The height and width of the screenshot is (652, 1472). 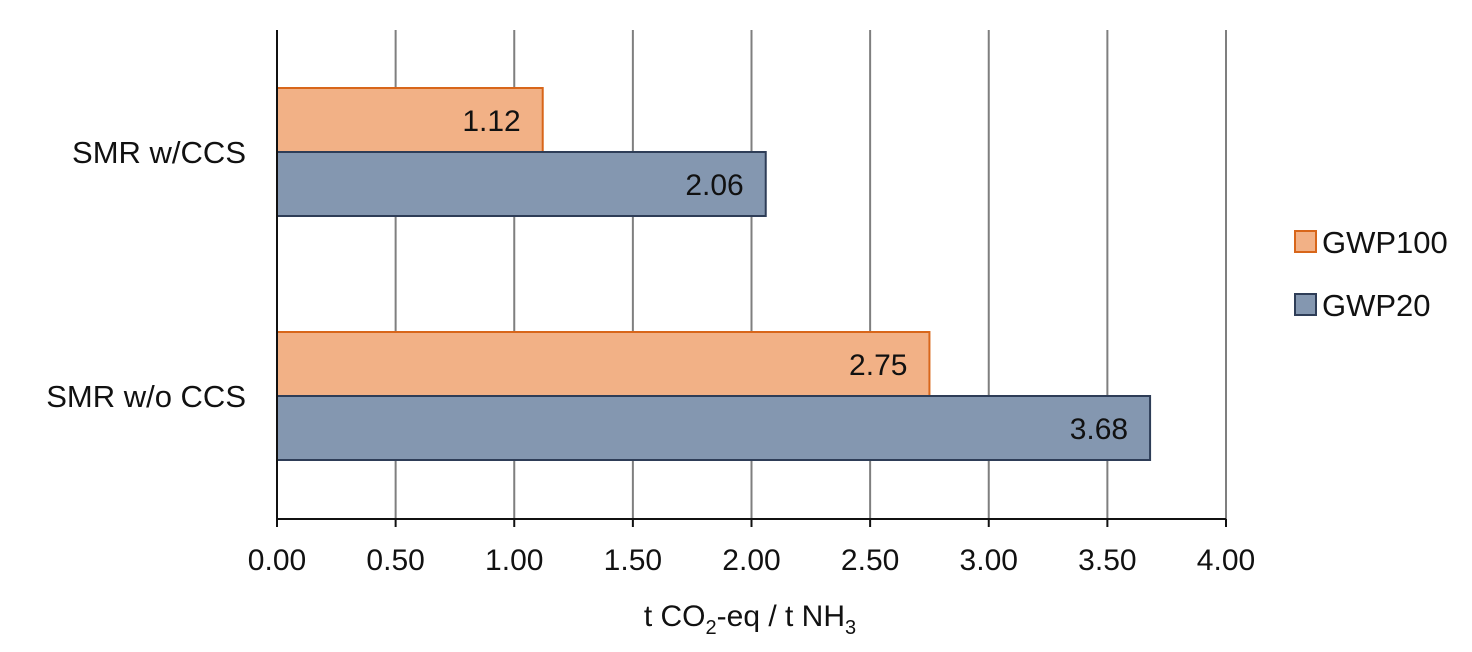 What do you see at coordinates (1226, 560) in the screenshot?
I see `x-tick-label: 4.00` at bounding box center [1226, 560].